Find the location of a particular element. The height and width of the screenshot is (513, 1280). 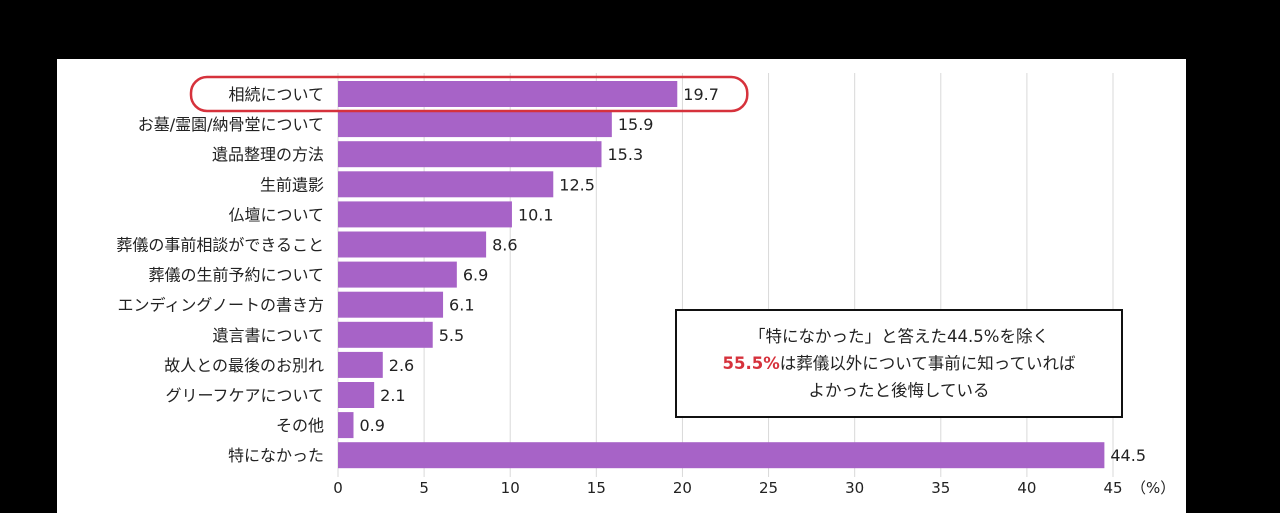

value-label: 10.1 is located at coordinates (536, 214).